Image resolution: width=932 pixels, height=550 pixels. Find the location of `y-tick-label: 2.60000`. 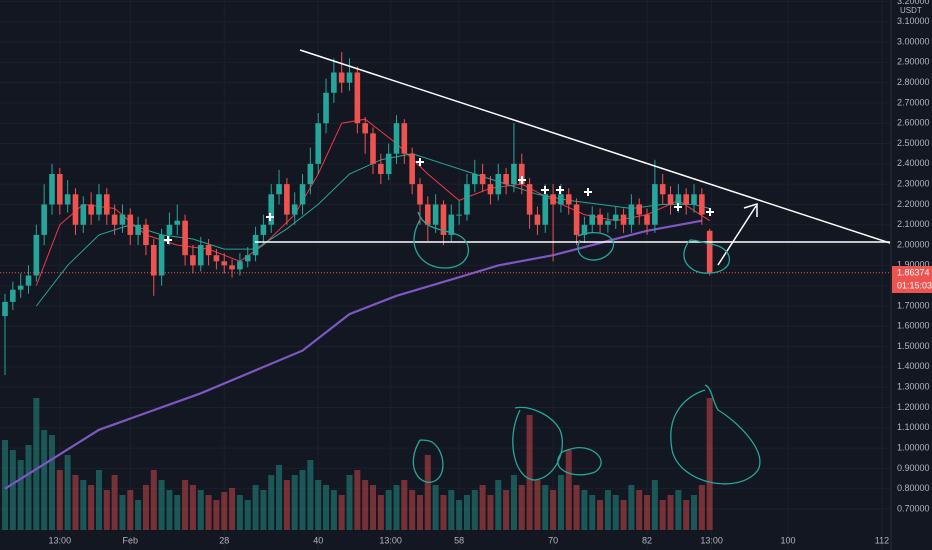

y-tick-label: 2.60000 is located at coordinates (913, 123).